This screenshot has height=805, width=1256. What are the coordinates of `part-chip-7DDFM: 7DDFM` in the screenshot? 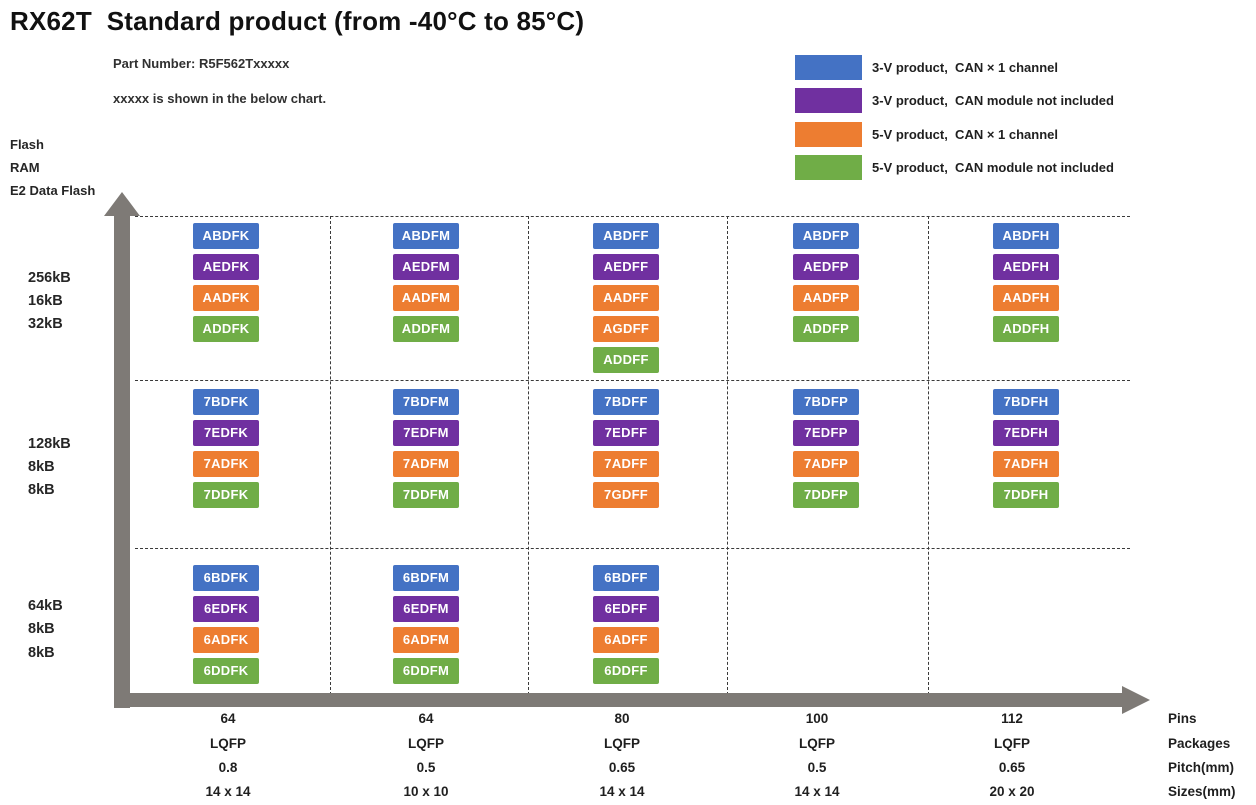 It's located at (426, 495).